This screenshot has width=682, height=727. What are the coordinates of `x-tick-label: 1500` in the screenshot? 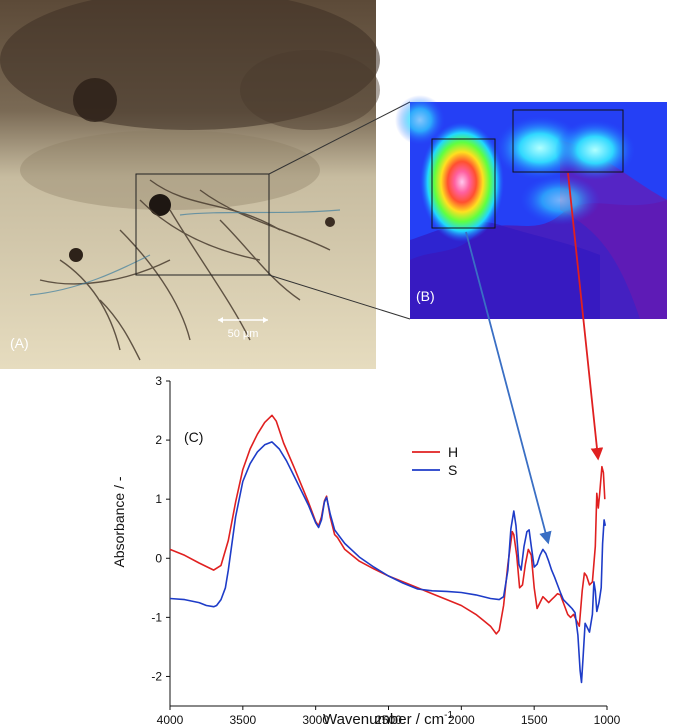 It's located at (534, 720).